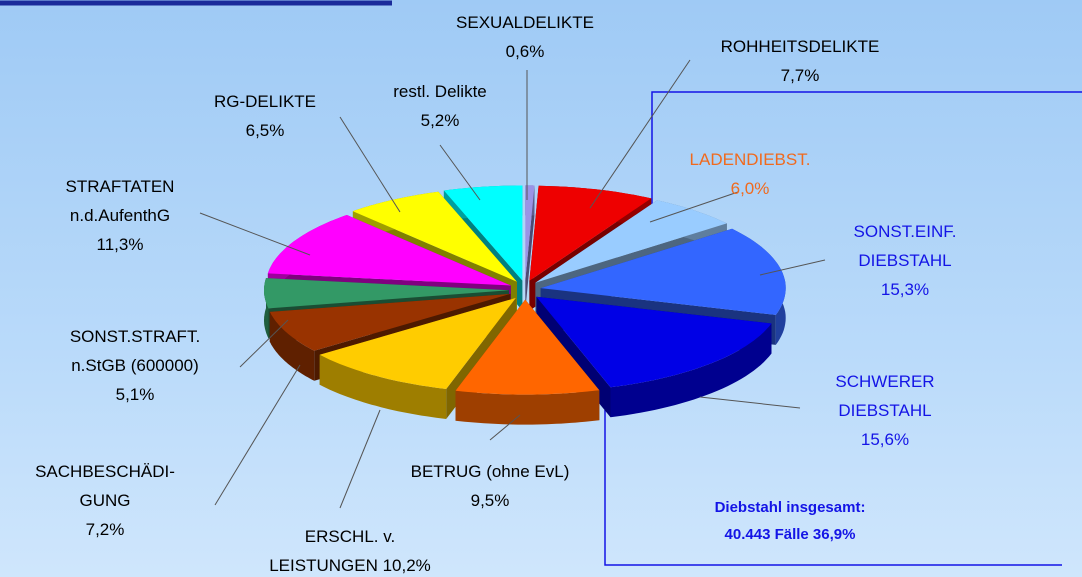  What do you see at coordinates (265, 101) in the screenshot?
I see `category-label: RG-DELIKTE` at bounding box center [265, 101].